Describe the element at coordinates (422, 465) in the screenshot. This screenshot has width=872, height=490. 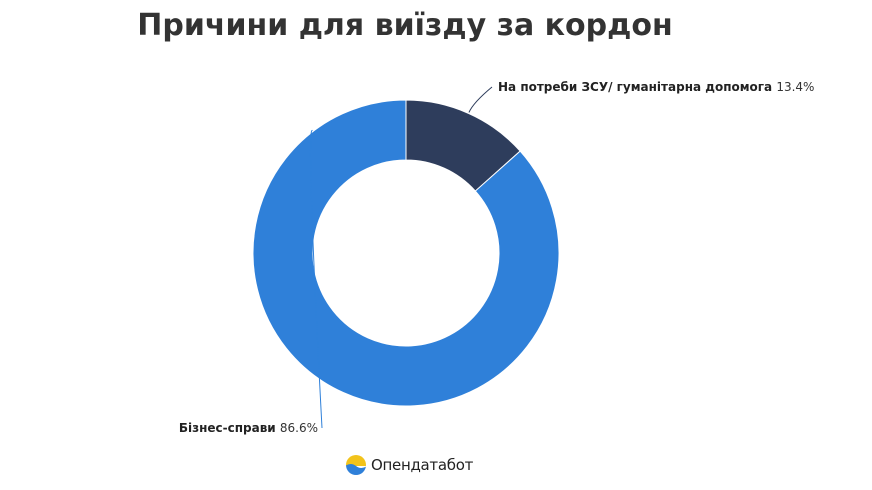
I see `logo-text: Опендатабот` at that location.